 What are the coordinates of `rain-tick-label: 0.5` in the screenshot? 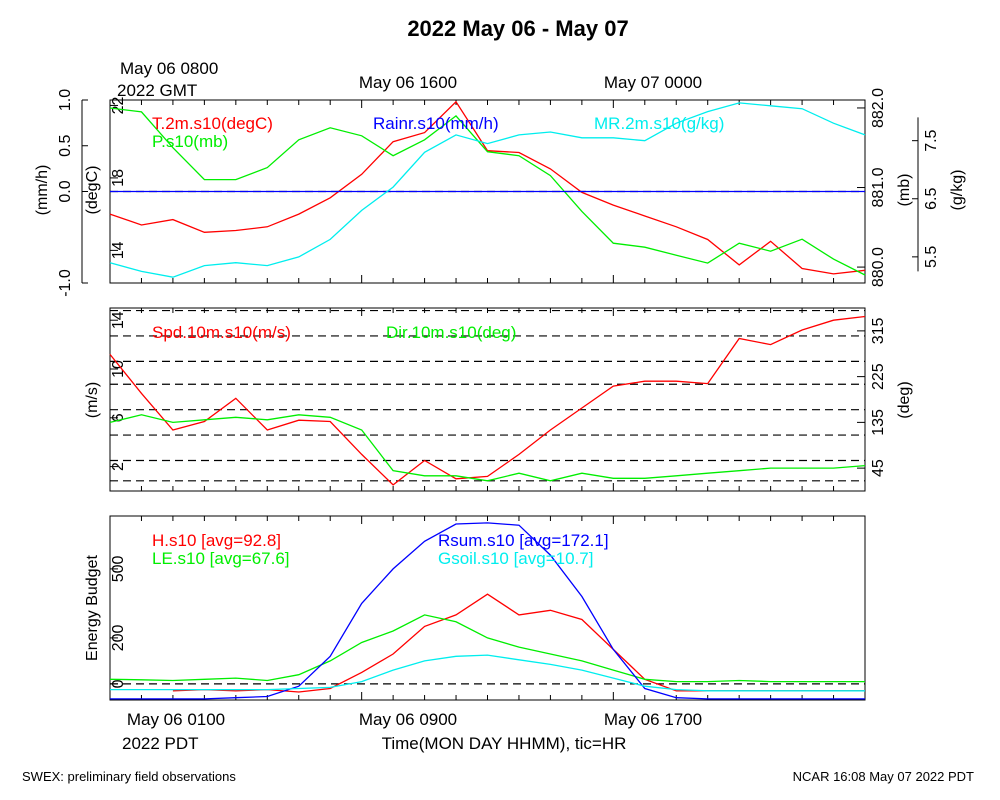 It's located at (65, 146).